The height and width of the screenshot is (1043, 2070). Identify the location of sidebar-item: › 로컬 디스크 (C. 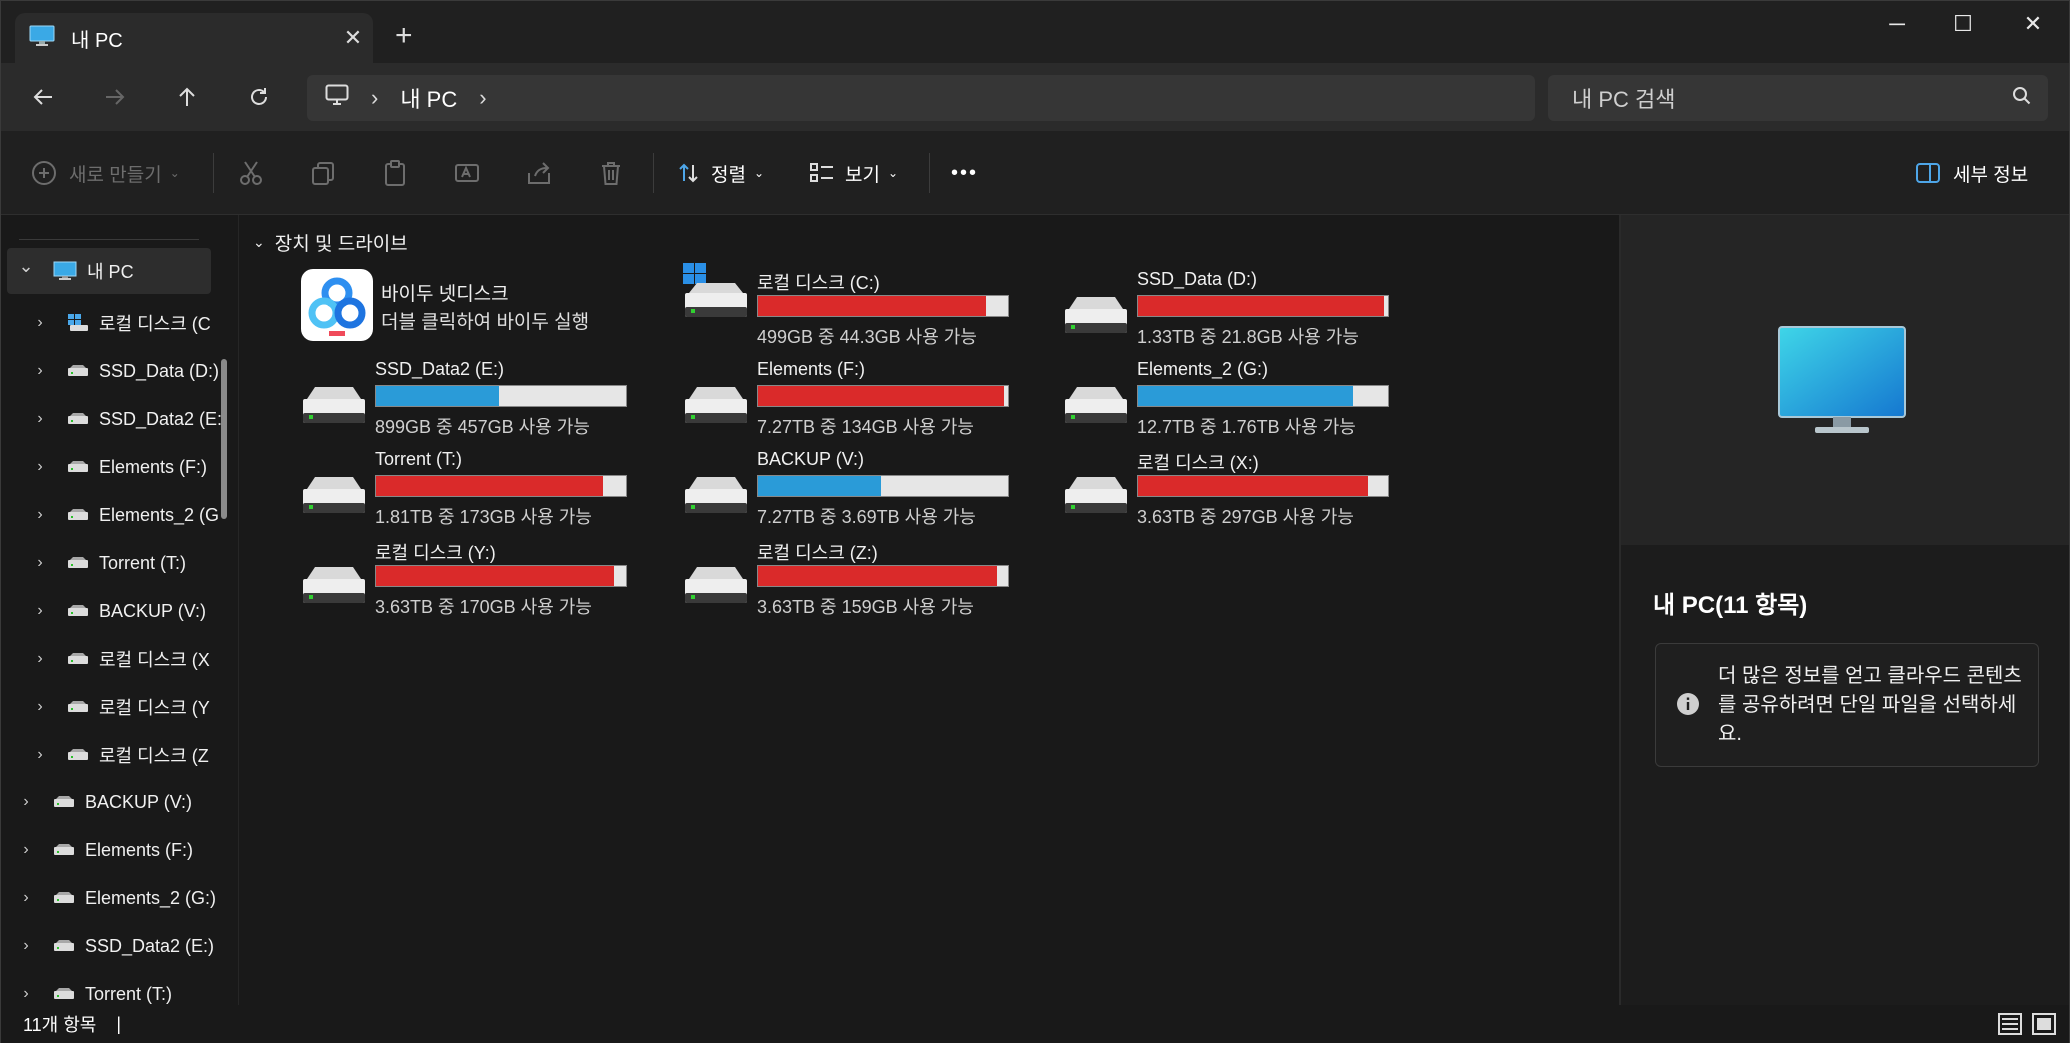
(130, 323).